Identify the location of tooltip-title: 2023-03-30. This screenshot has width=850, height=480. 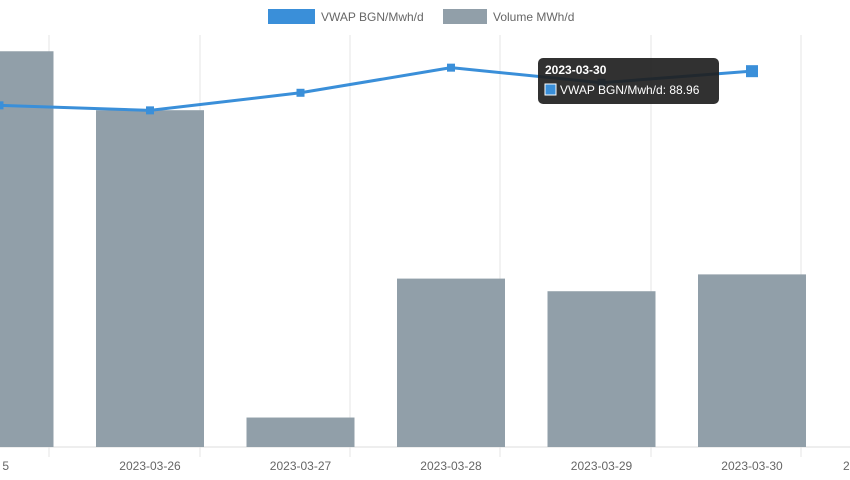
(576, 70).